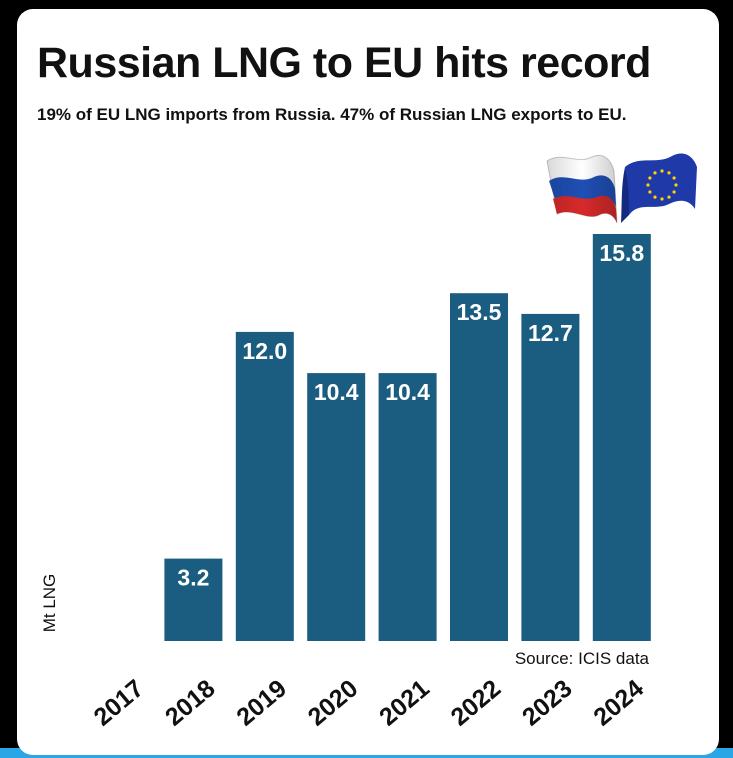  Describe the element at coordinates (582, 658) in the screenshot. I see `source-note: Source: ICIS data` at that location.